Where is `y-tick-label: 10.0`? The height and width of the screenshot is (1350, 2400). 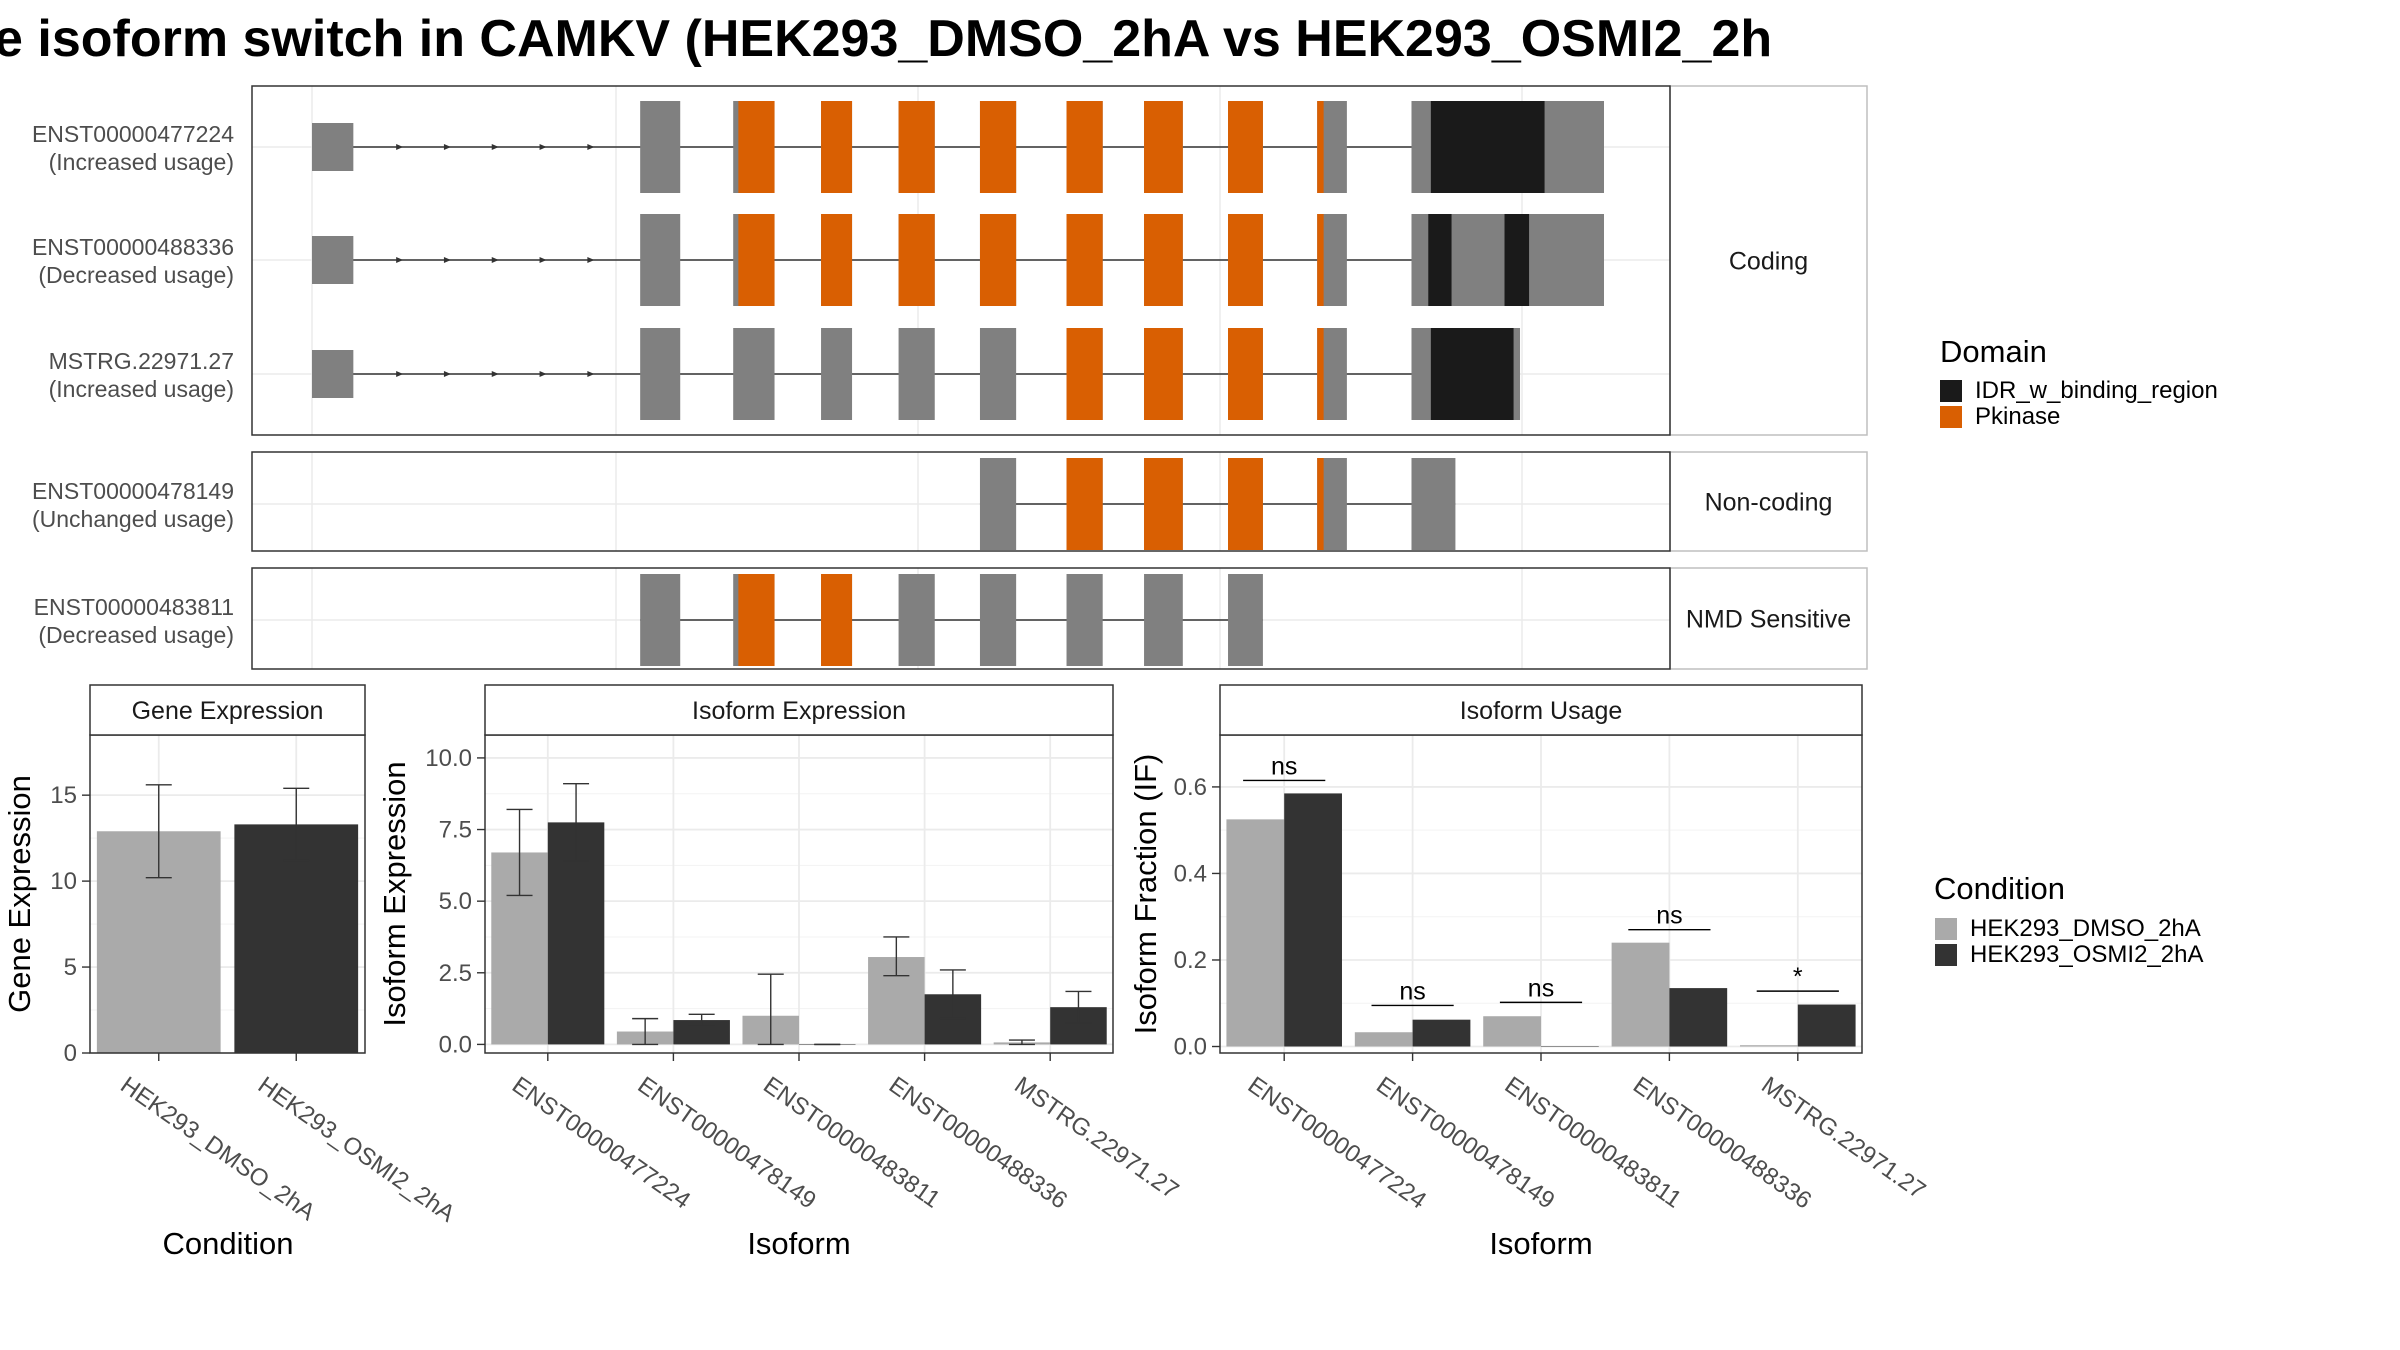 y-tick-label: 10.0 is located at coordinates (448, 758).